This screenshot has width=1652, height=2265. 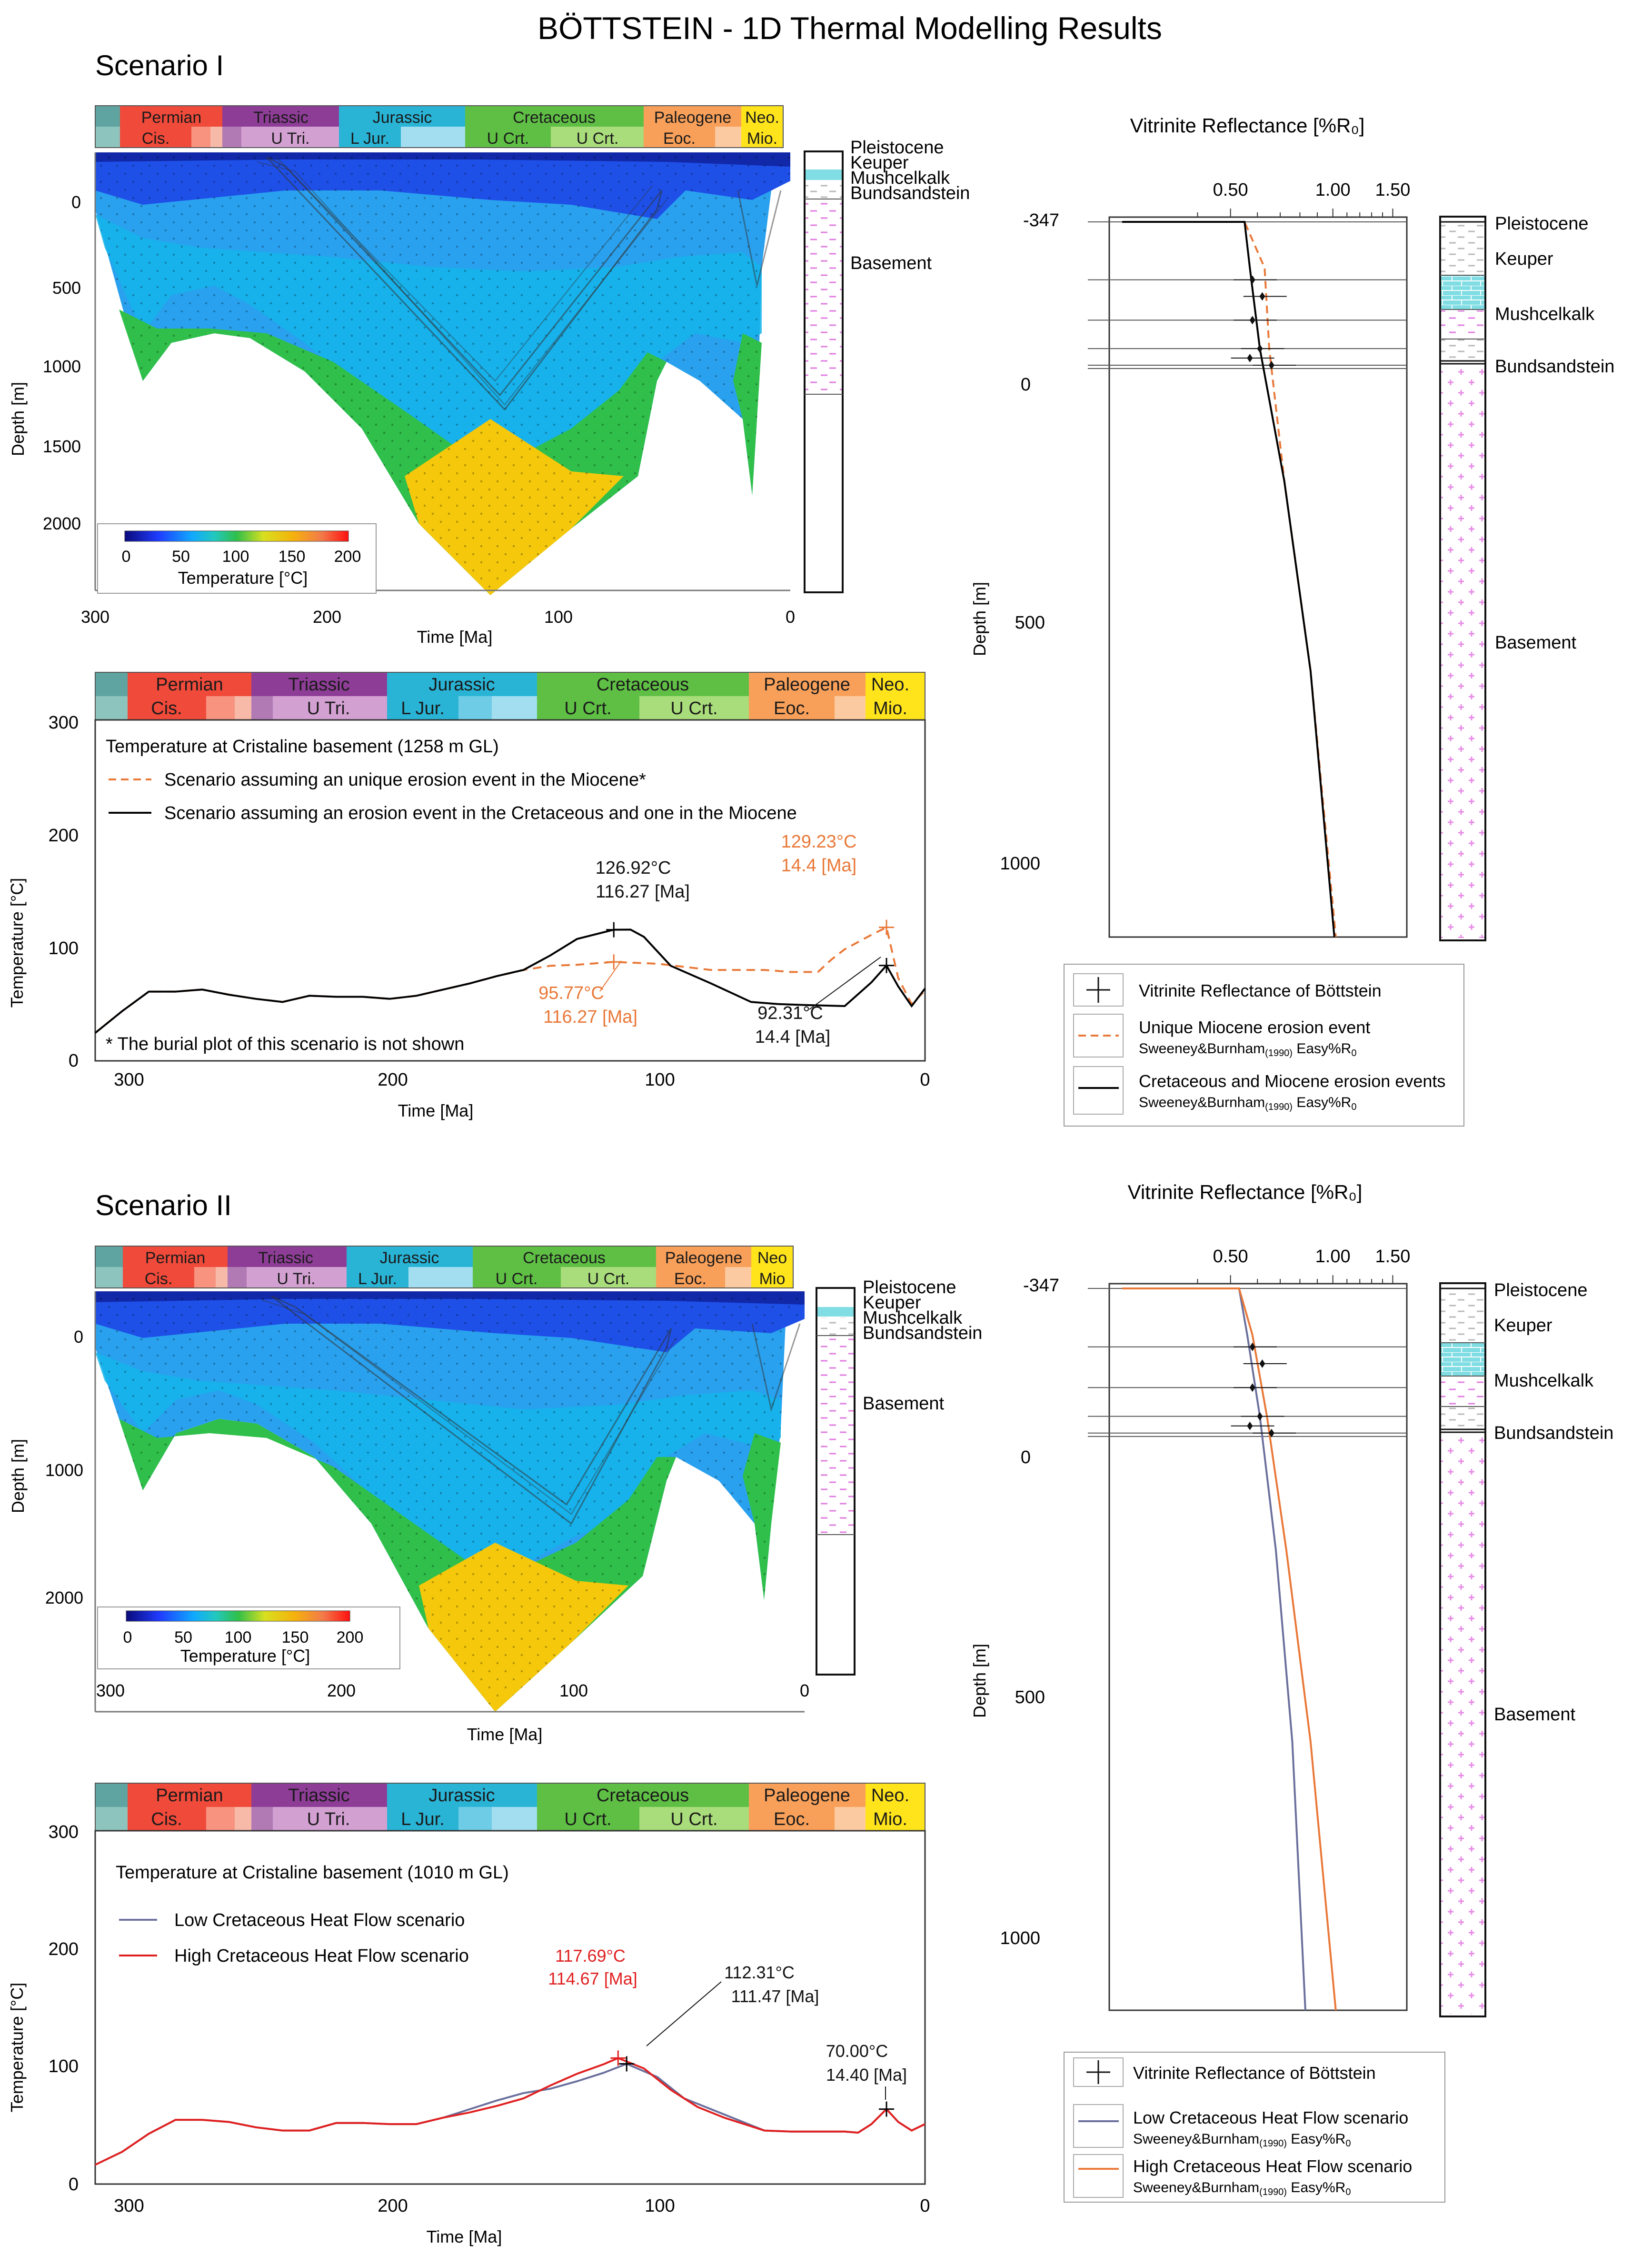 What do you see at coordinates (1098, 990) in the screenshot?
I see `cross-marker-icon` at bounding box center [1098, 990].